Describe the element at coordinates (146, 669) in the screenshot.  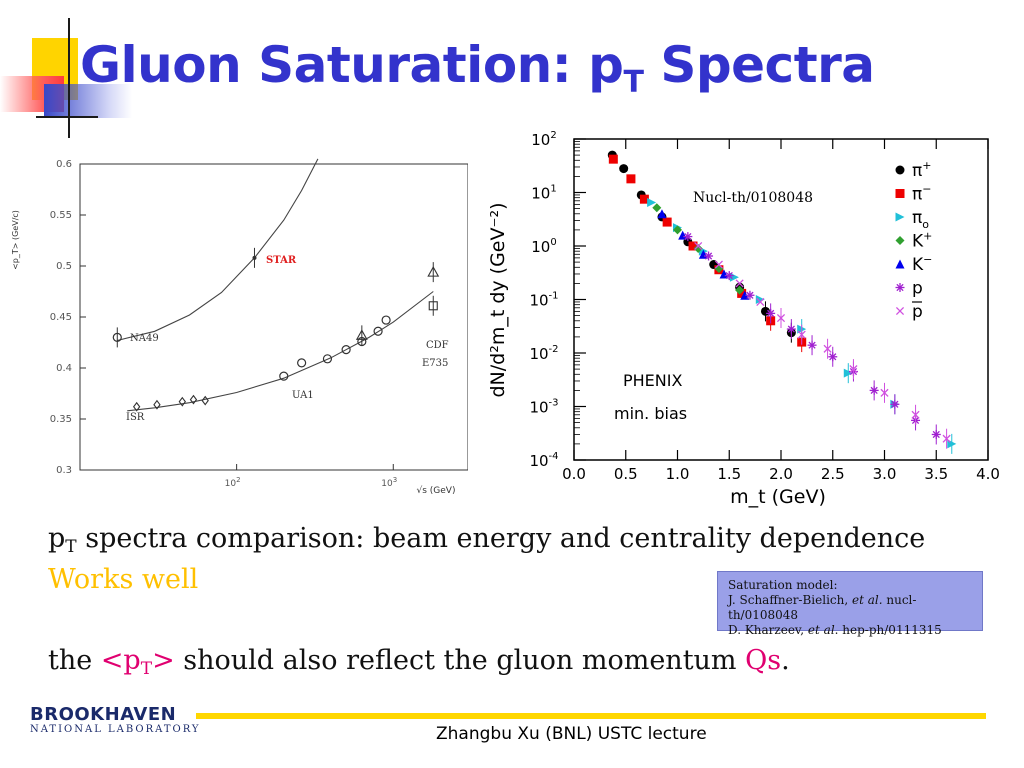
I see `line3-pt-sub: T` at that location.